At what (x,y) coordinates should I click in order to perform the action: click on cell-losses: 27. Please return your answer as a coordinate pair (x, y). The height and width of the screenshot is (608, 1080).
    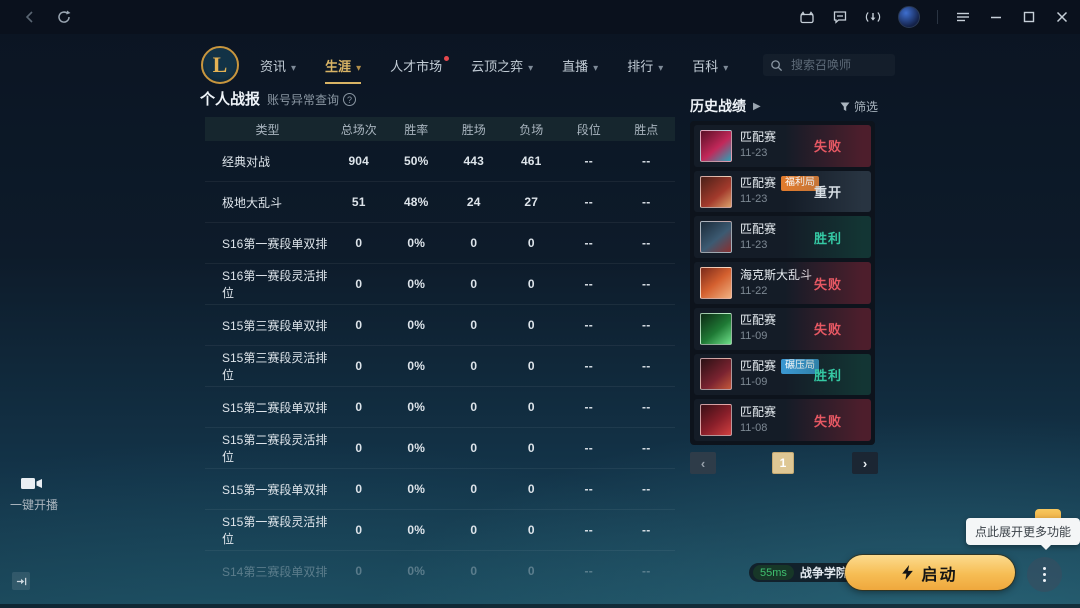
    Looking at the image, I should click on (531, 202).